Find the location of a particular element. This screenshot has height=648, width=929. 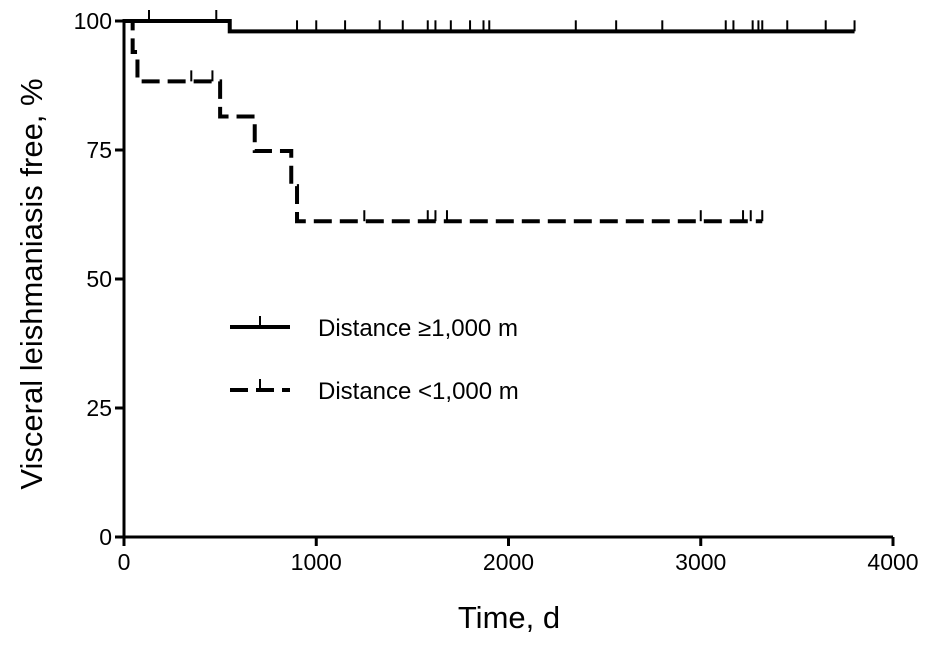

x-tick-label: 4000 is located at coordinates (892, 562).